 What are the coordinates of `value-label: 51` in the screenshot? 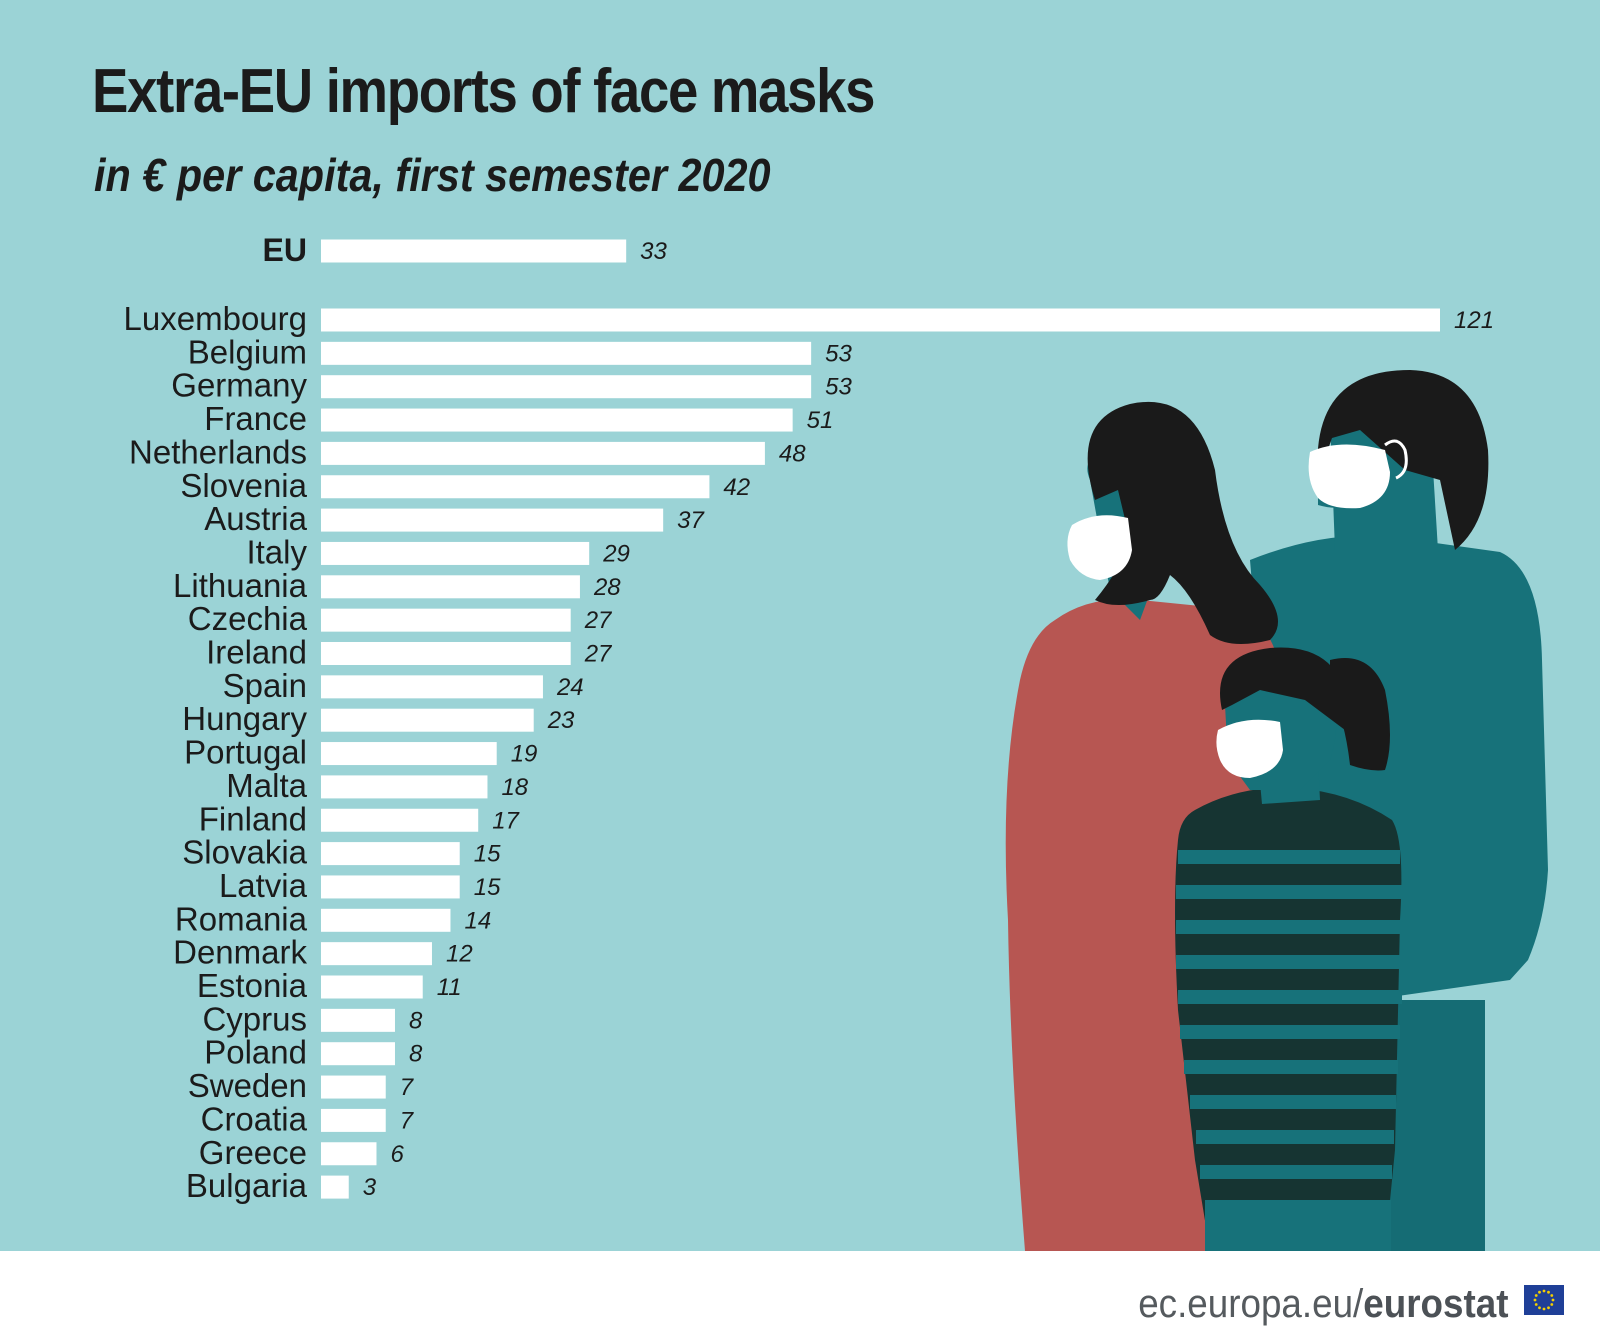 It's located at (820, 420).